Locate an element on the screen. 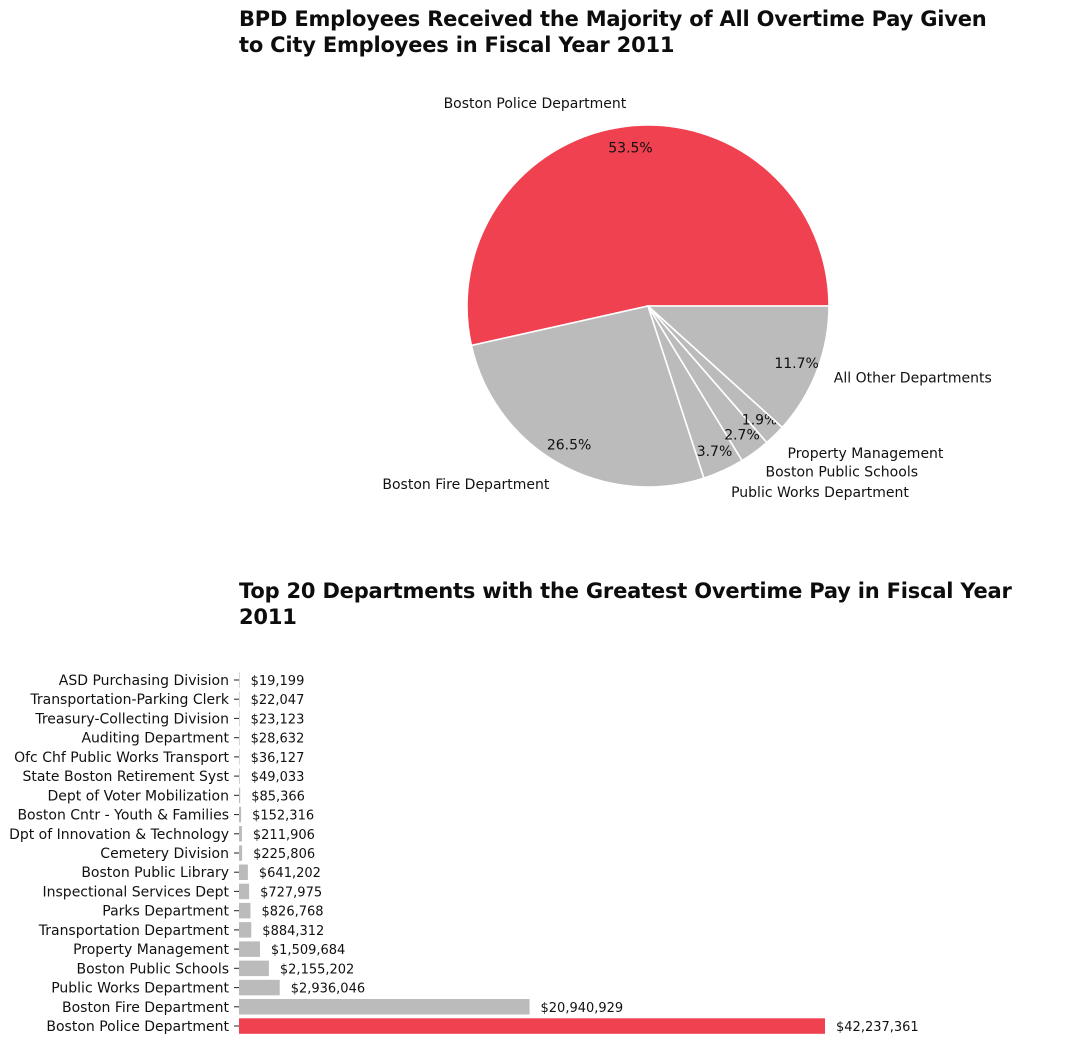 The width and height of the screenshot is (1067, 1062). bar-value-label: $152,316 is located at coordinates (283, 816).